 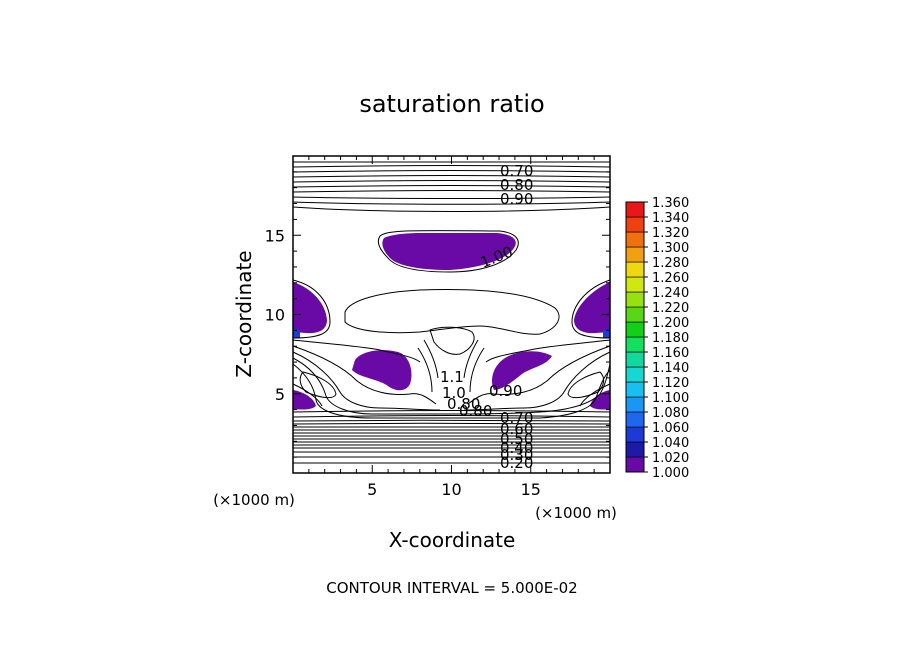 I want to click on contour-label-0-60: 0.60, so click(x=516, y=429).